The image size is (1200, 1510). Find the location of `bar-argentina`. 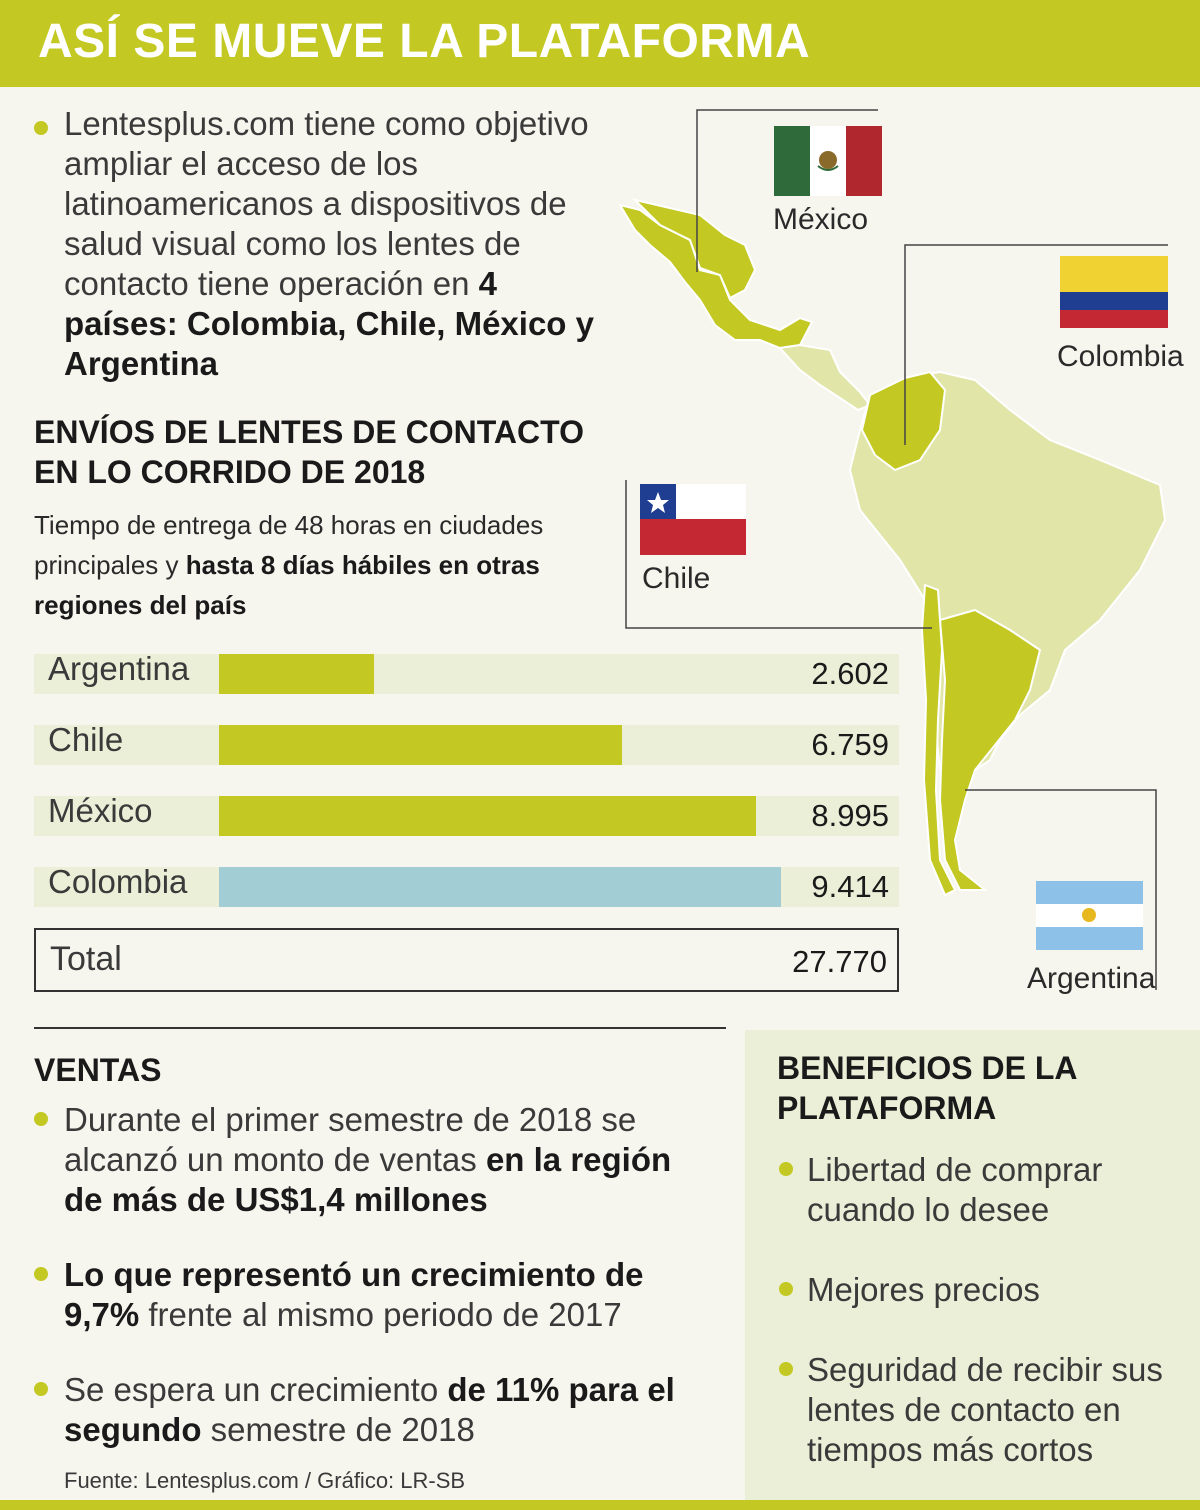

bar-argentina is located at coordinates (296, 674).